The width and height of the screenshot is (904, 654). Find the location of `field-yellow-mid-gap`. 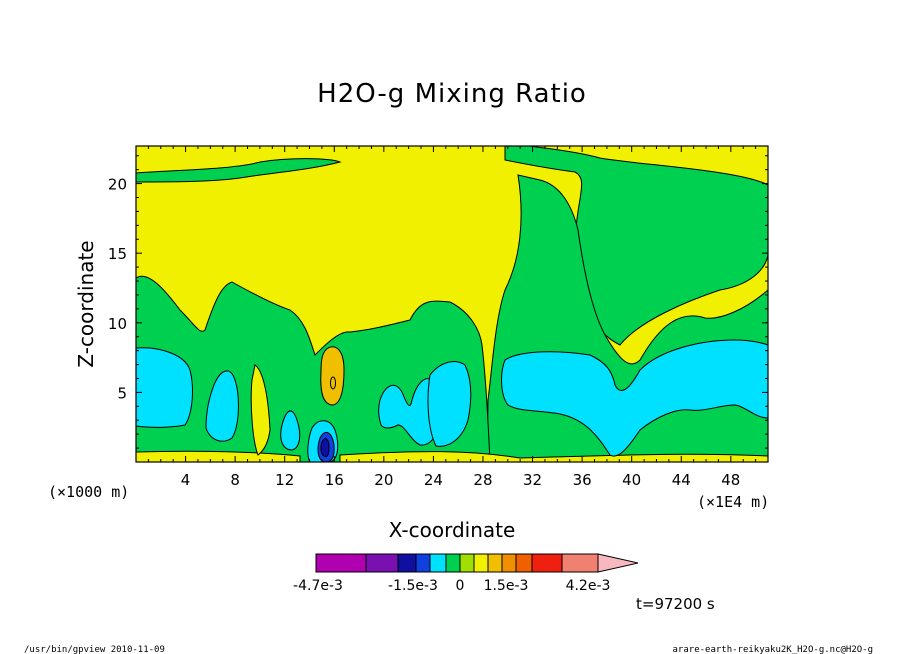

field-yellow-mid-gap is located at coordinates (260, 410).